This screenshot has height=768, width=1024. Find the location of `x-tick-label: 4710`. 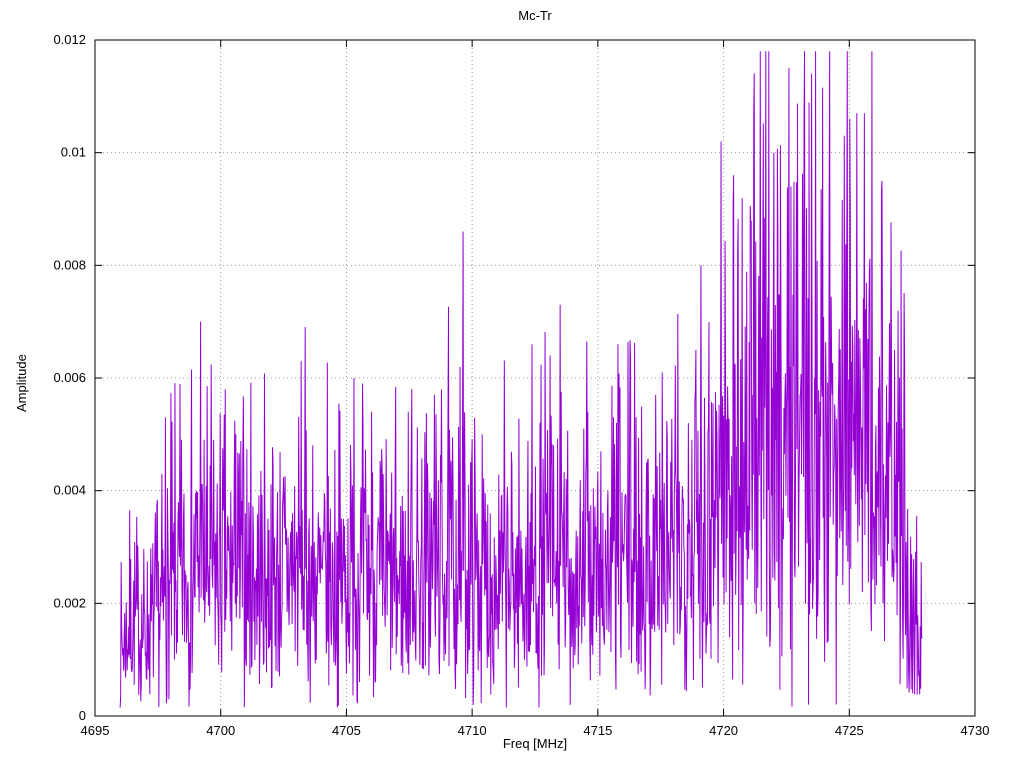

x-tick-label: 4710 is located at coordinates (472, 730).